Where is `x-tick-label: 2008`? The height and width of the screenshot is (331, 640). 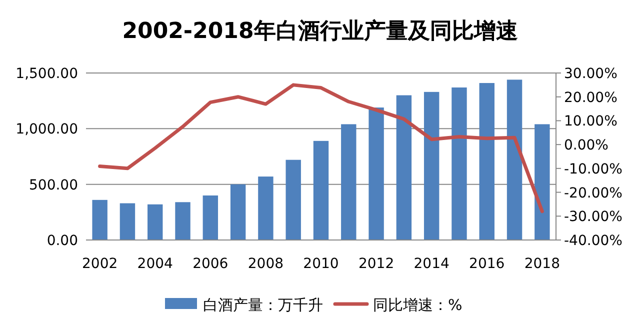
x-tick-label: 2008 is located at coordinates (266, 264).